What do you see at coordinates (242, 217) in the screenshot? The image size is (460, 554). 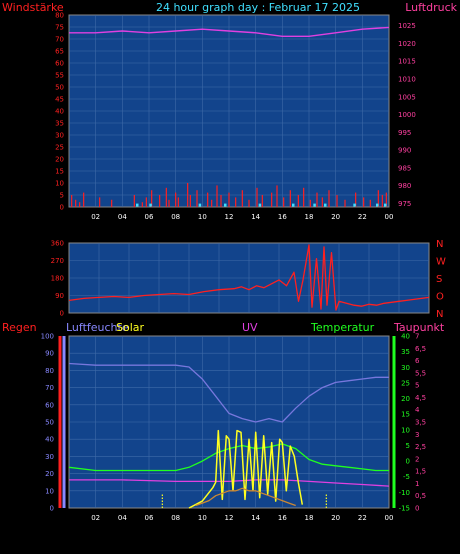 I see `x-tick-labels-1: 02 04 06 08 10 12 14 16 18 20 22 00` at bounding box center [242, 217].